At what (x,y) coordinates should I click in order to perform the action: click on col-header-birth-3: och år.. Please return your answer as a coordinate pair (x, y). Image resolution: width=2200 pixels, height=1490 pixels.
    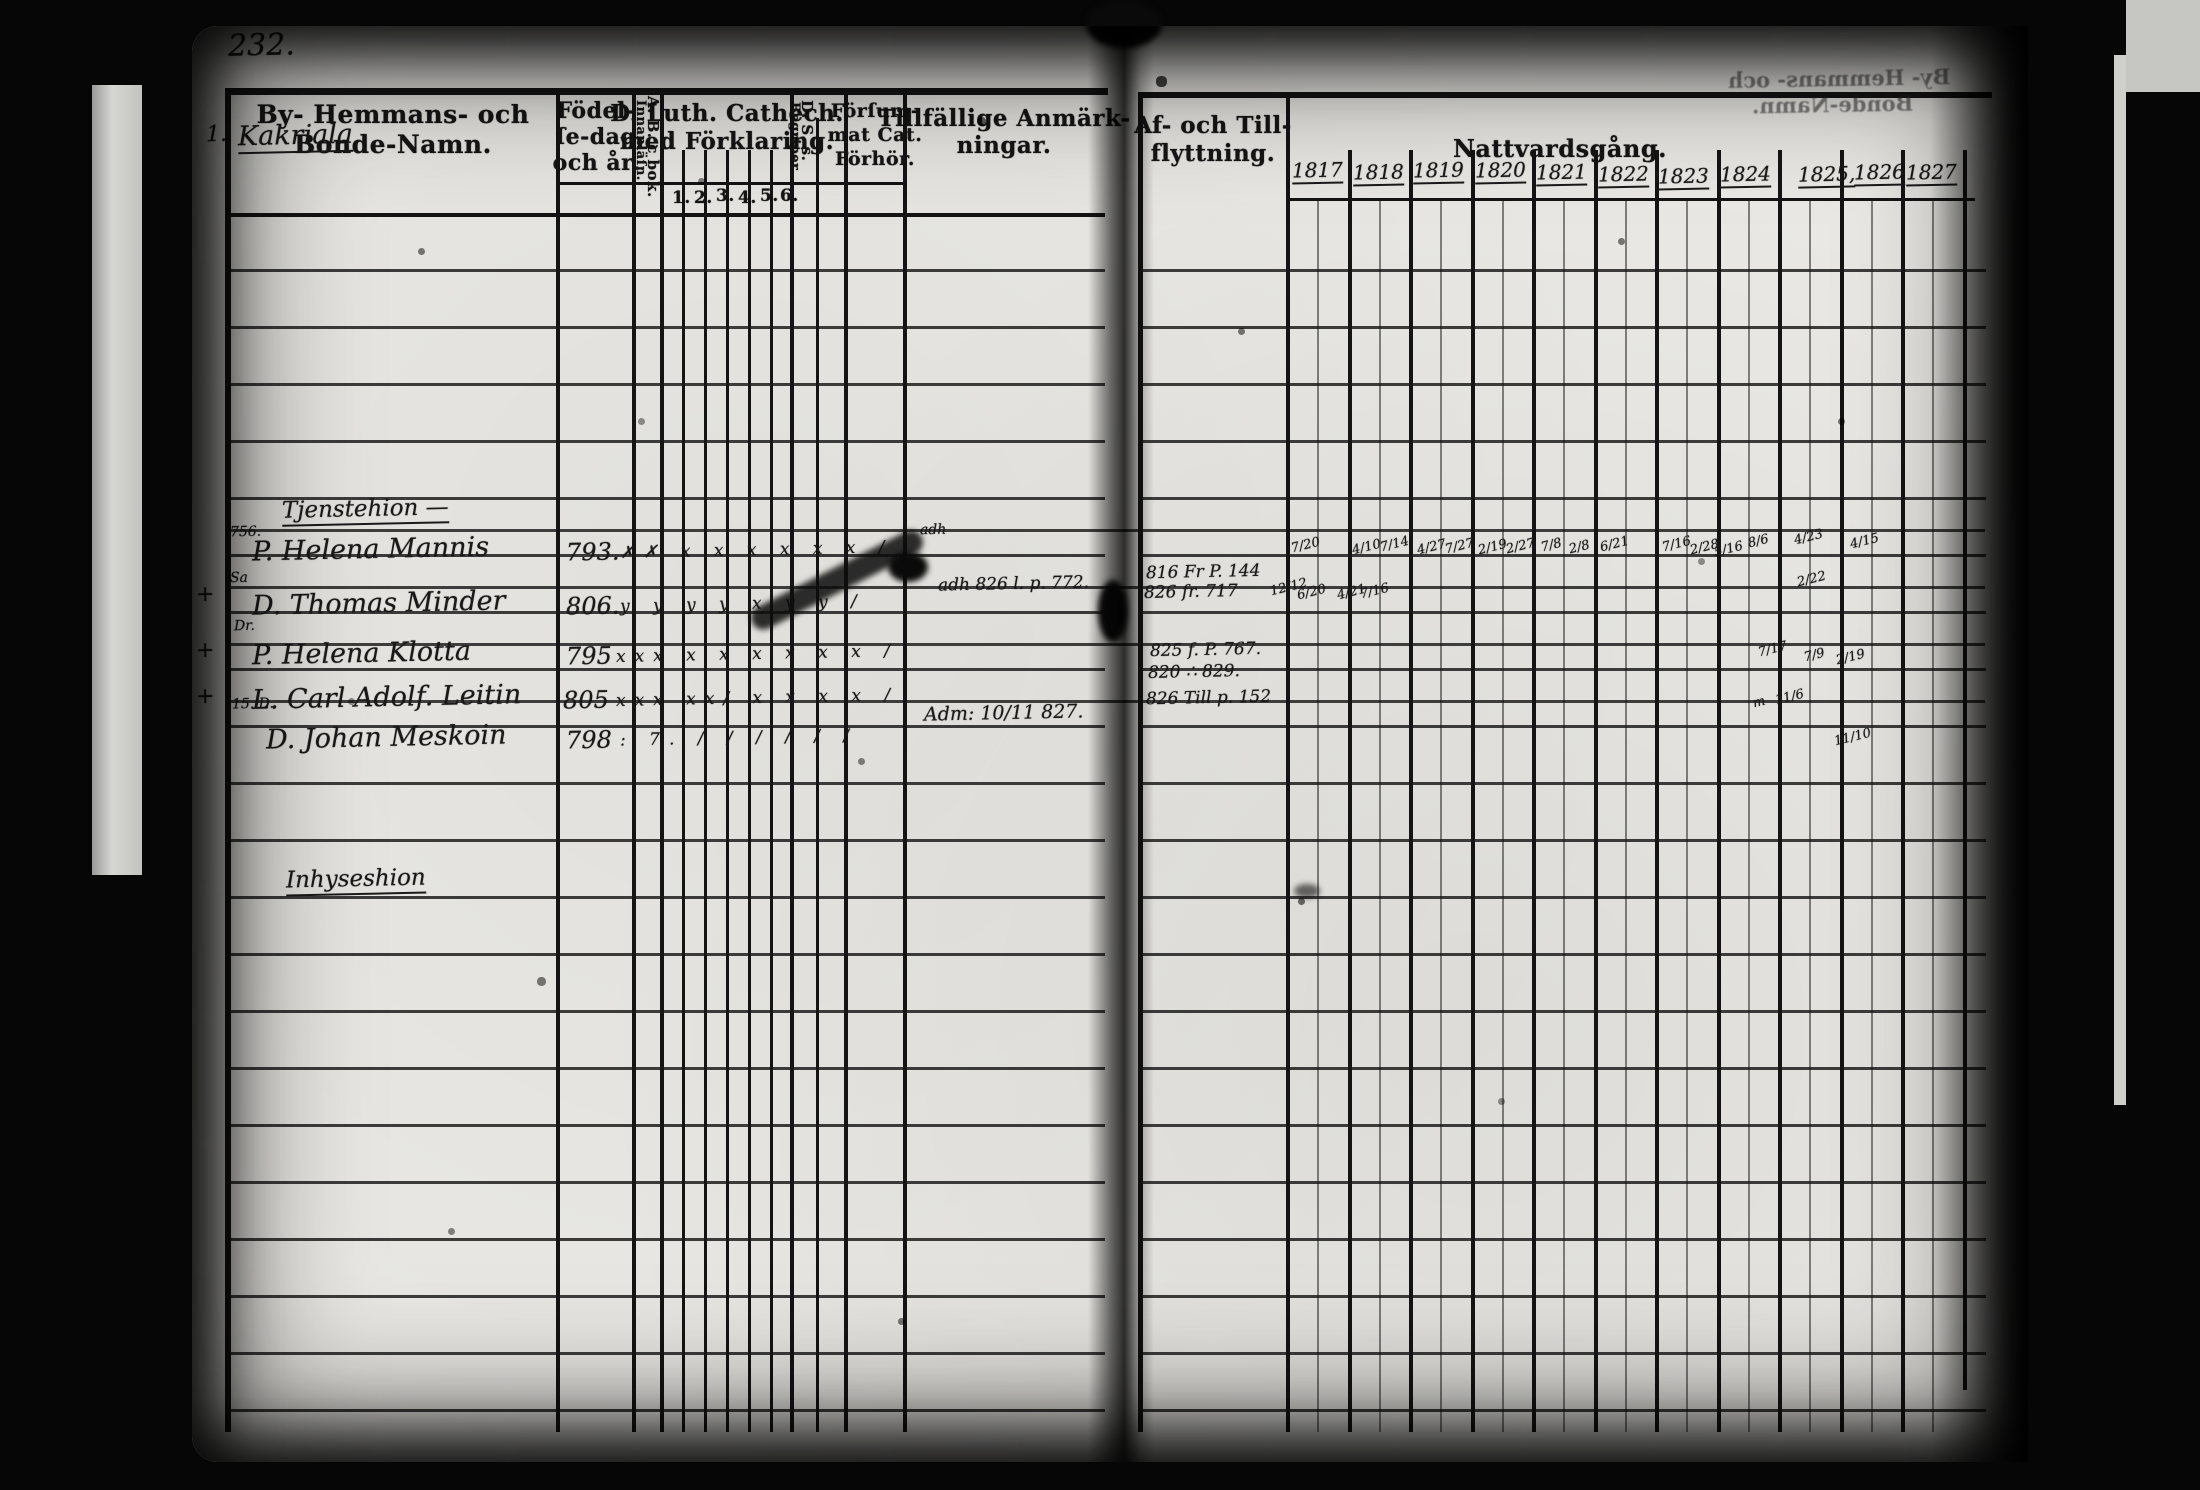
    Looking at the image, I should click on (596, 163).